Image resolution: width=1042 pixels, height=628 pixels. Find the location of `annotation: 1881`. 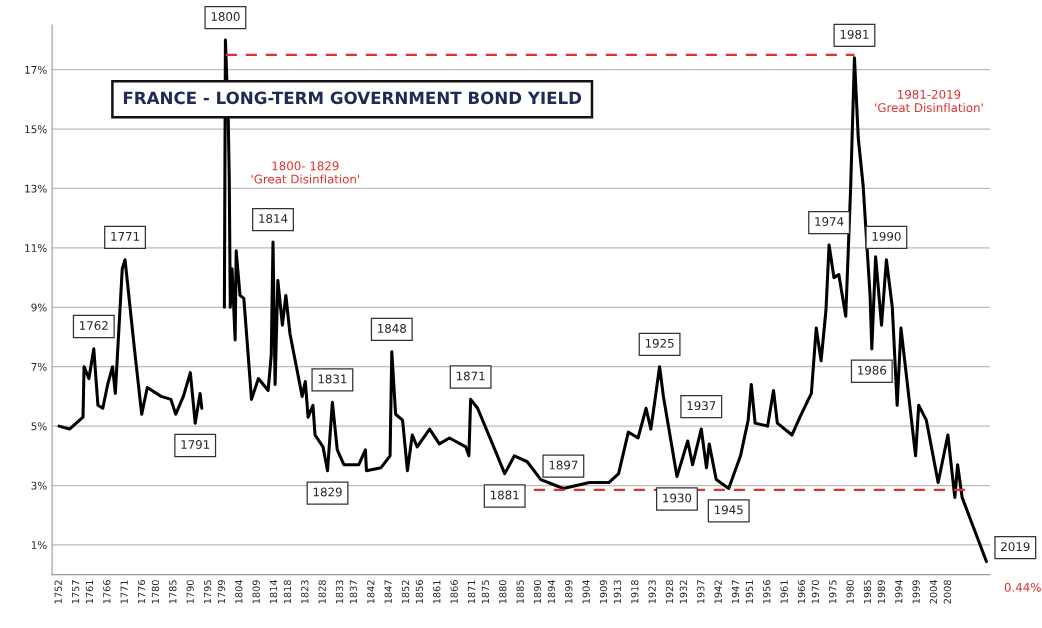

annotation: 1881 is located at coordinates (504, 495).